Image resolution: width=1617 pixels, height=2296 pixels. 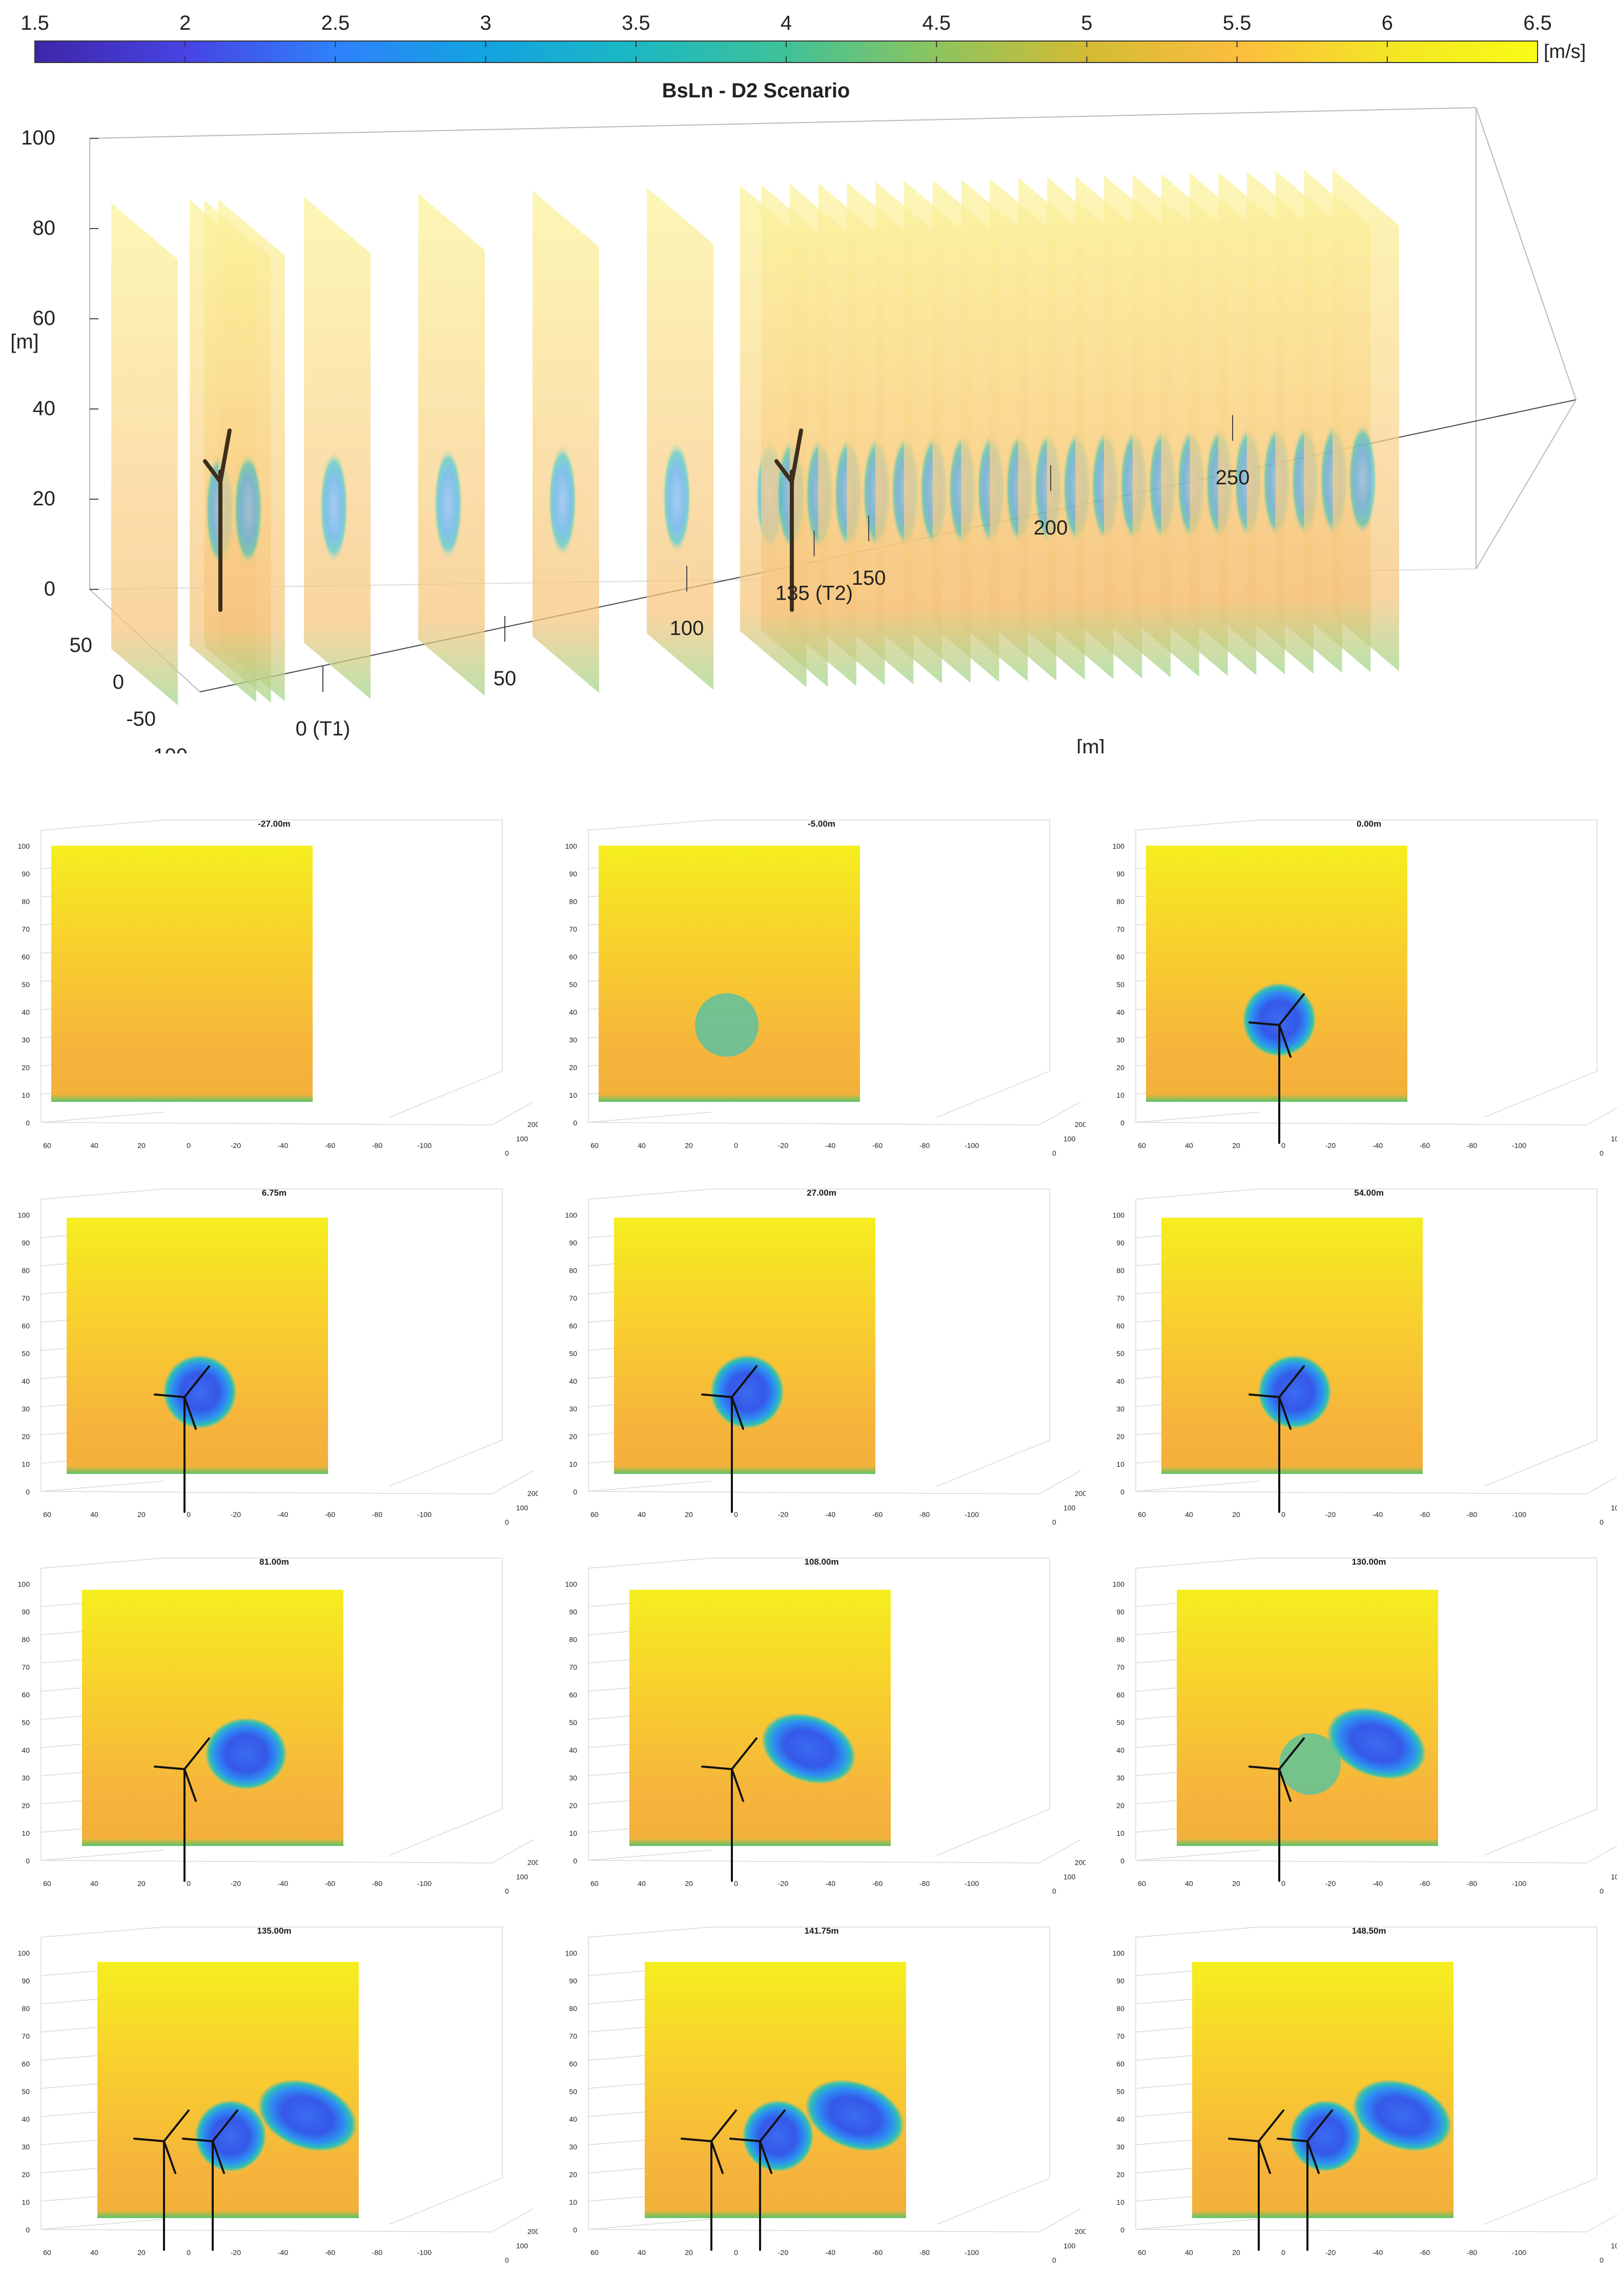 What do you see at coordinates (38, 138) in the screenshot?
I see `z-tick-label: 100` at bounding box center [38, 138].